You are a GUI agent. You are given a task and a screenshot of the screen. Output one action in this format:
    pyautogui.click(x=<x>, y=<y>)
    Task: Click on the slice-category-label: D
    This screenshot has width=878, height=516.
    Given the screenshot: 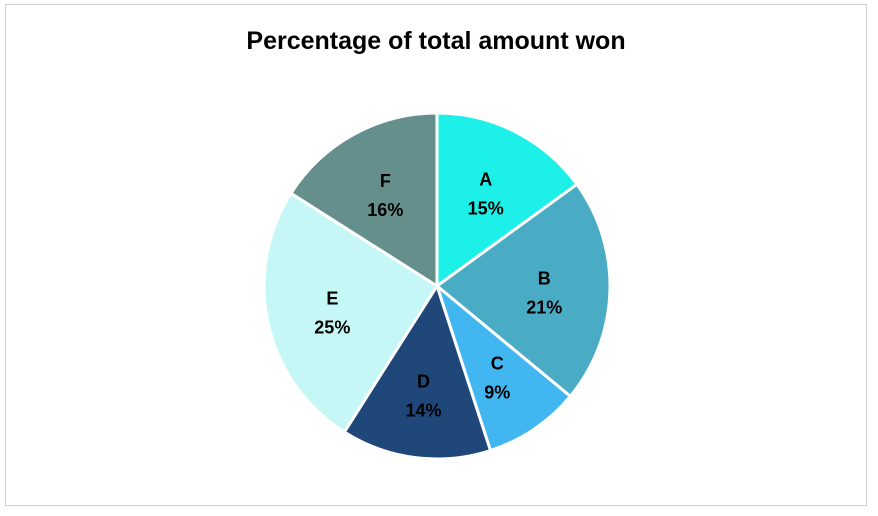 What is the action you would take?
    pyautogui.click(x=423, y=381)
    